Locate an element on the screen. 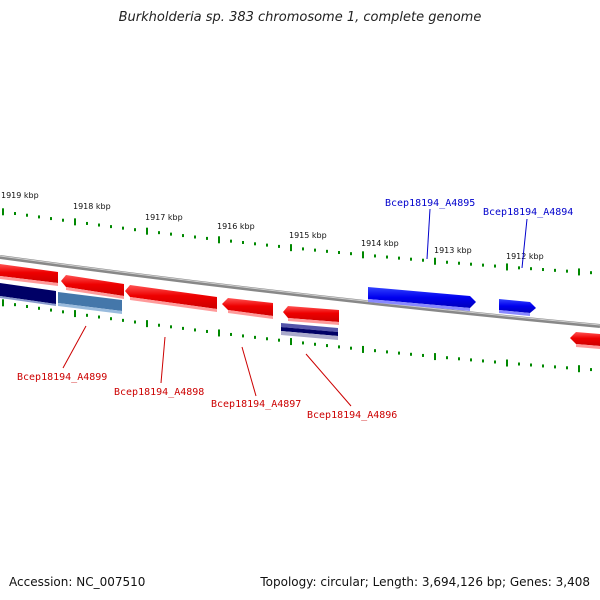  outer-scale-track is located at coordinates (297, 242).